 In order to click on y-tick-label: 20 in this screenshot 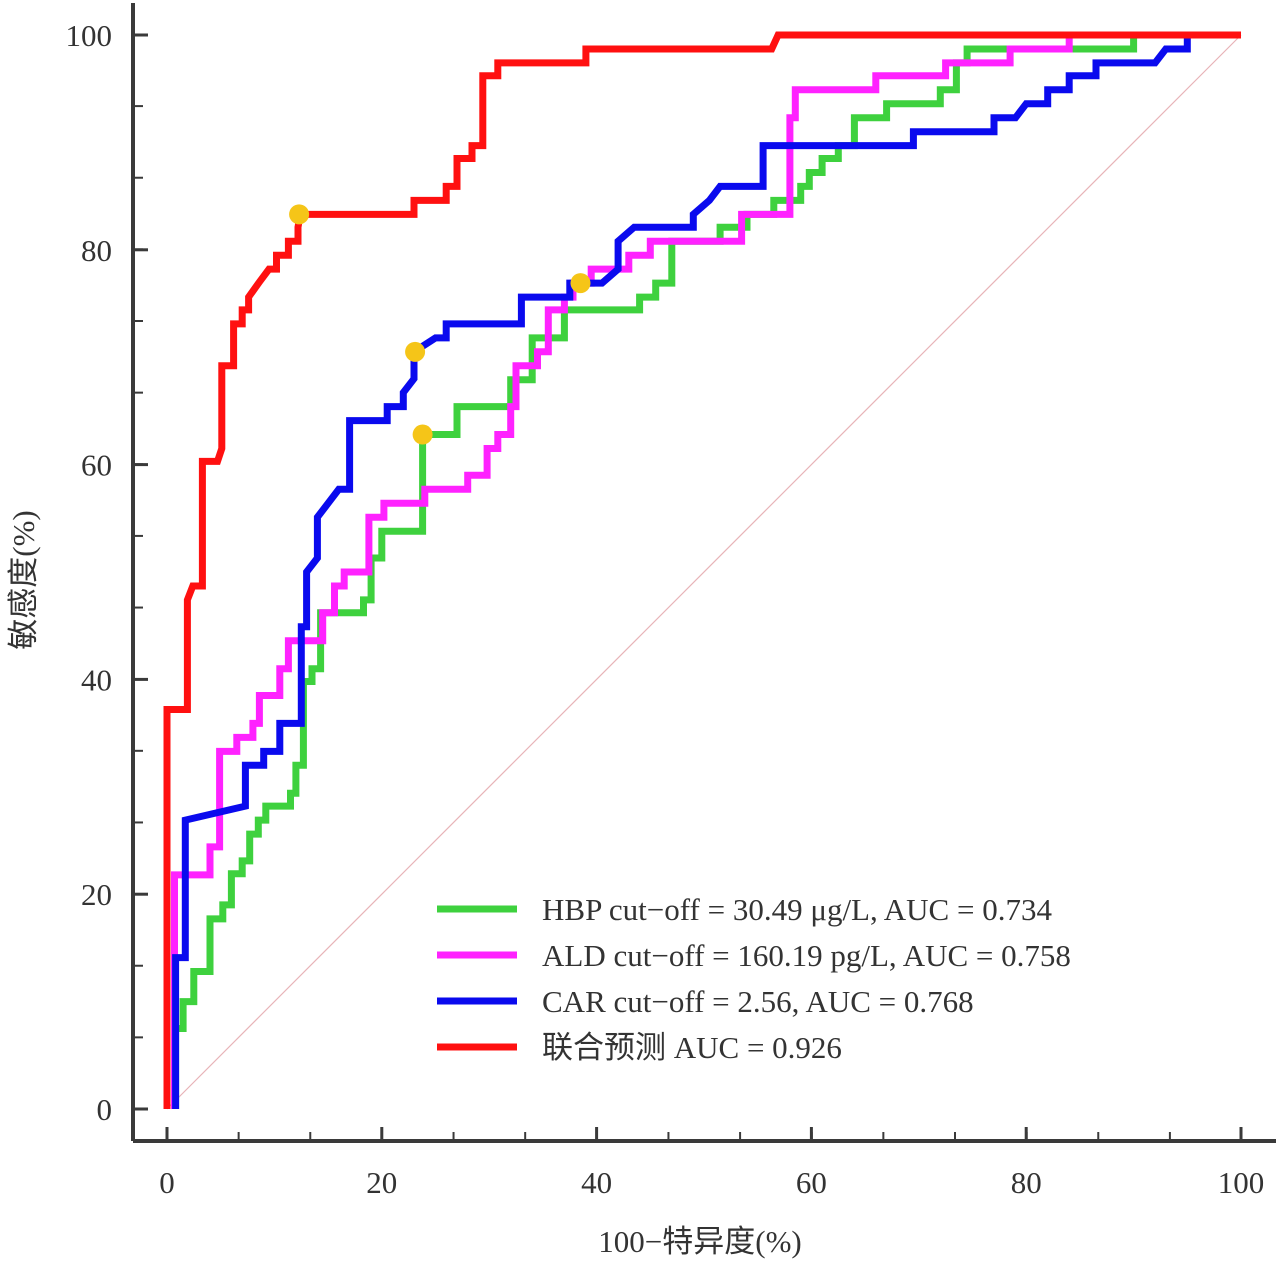, I will do `click(96, 894)`.